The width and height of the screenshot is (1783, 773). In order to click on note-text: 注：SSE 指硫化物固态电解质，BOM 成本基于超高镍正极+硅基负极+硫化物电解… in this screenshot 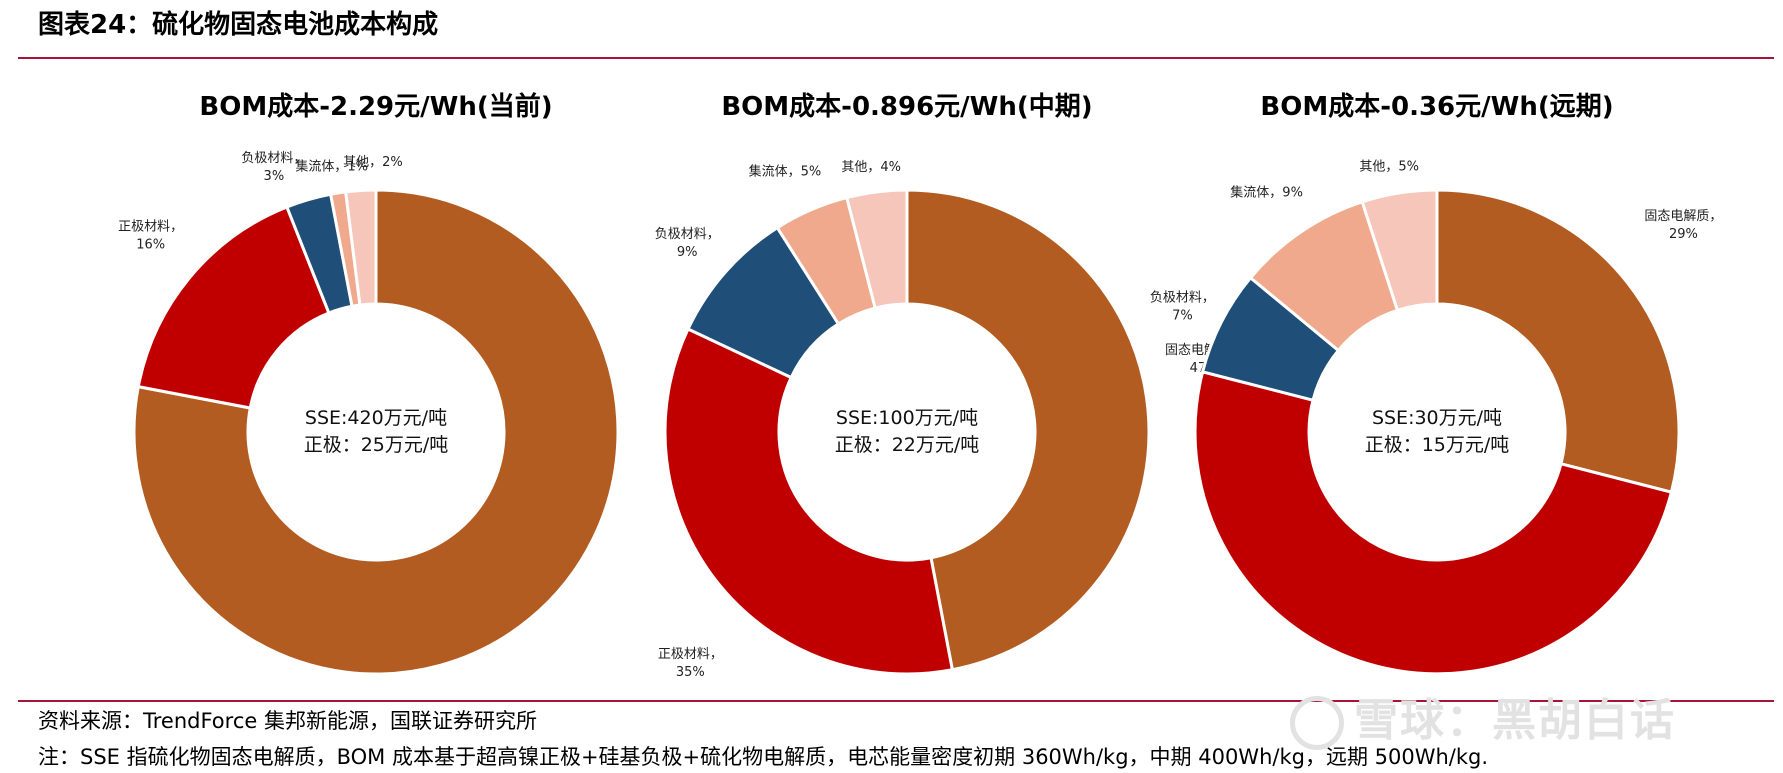, I will do `click(763, 757)`.